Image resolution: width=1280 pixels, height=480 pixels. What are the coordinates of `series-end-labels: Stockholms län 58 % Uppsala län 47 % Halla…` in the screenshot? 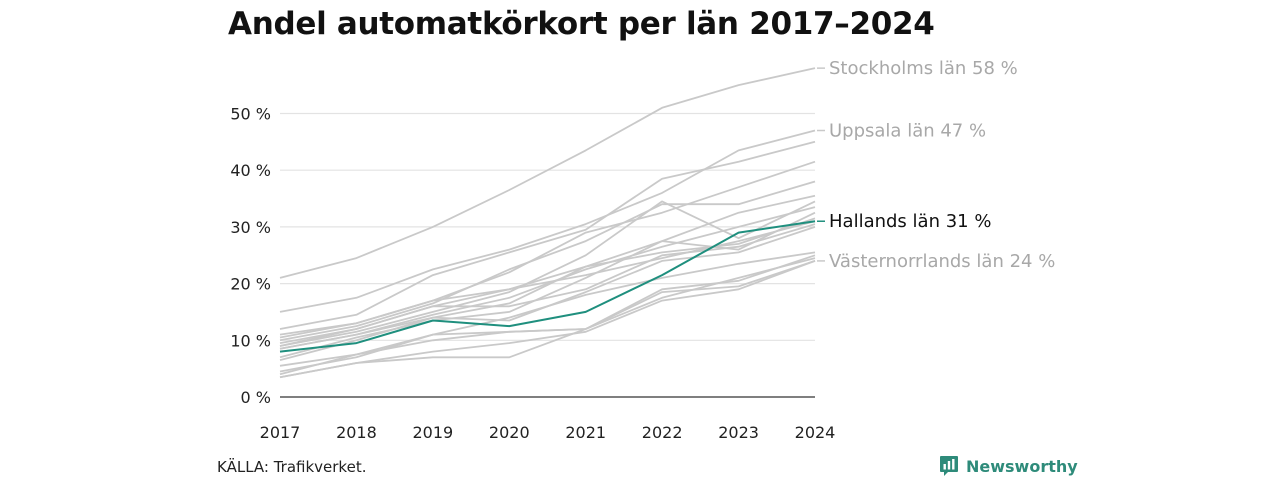 It's located at (936, 165).